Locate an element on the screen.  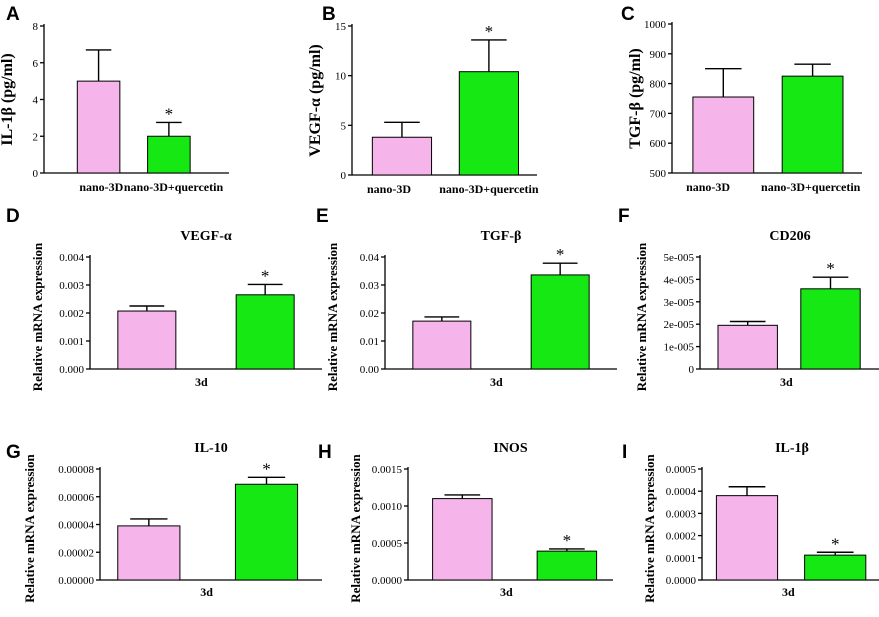
y-tick-label: 0.002 is located at coordinates (71, 314).